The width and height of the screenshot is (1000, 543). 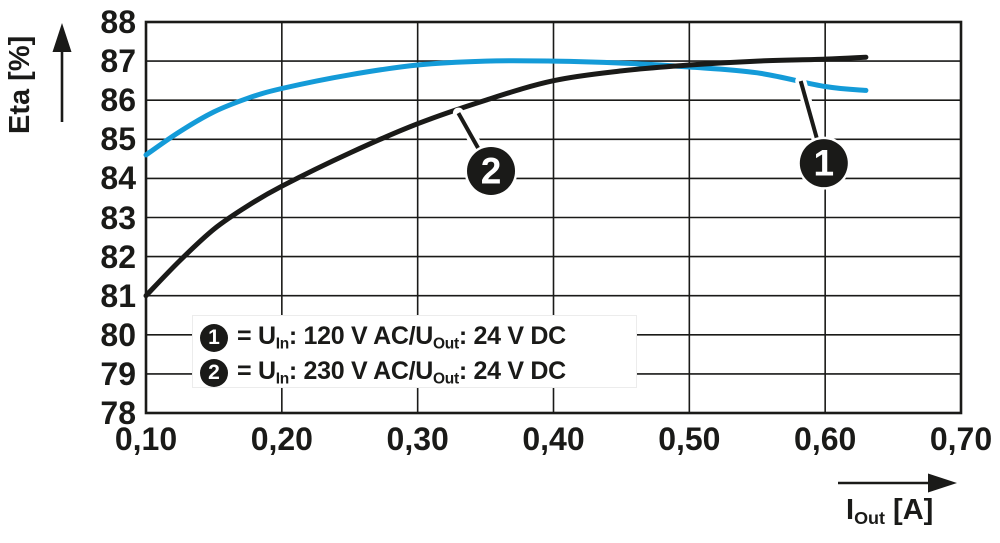 What do you see at coordinates (118, 61) in the screenshot?
I see `y-tick-label: 87` at bounding box center [118, 61].